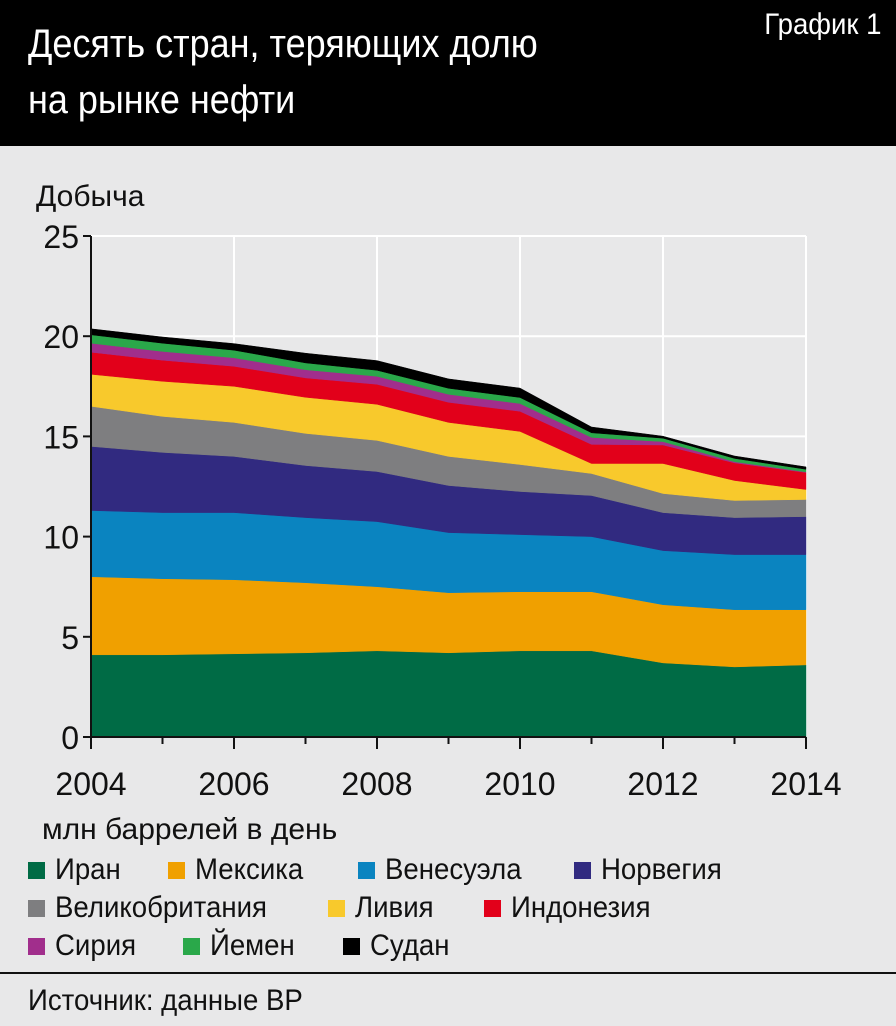 This screenshot has width=896, height=1026. I want to click on legend-label: Индонезия, so click(581, 907).